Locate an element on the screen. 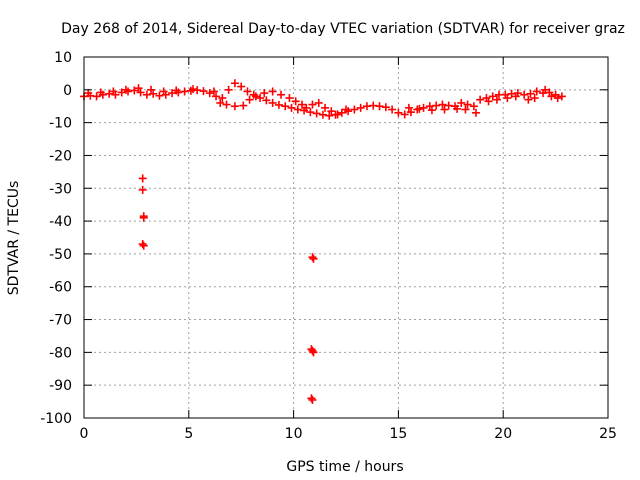 This screenshot has height=480, width=640. y-tick-label: -80 is located at coordinates (60, 353).